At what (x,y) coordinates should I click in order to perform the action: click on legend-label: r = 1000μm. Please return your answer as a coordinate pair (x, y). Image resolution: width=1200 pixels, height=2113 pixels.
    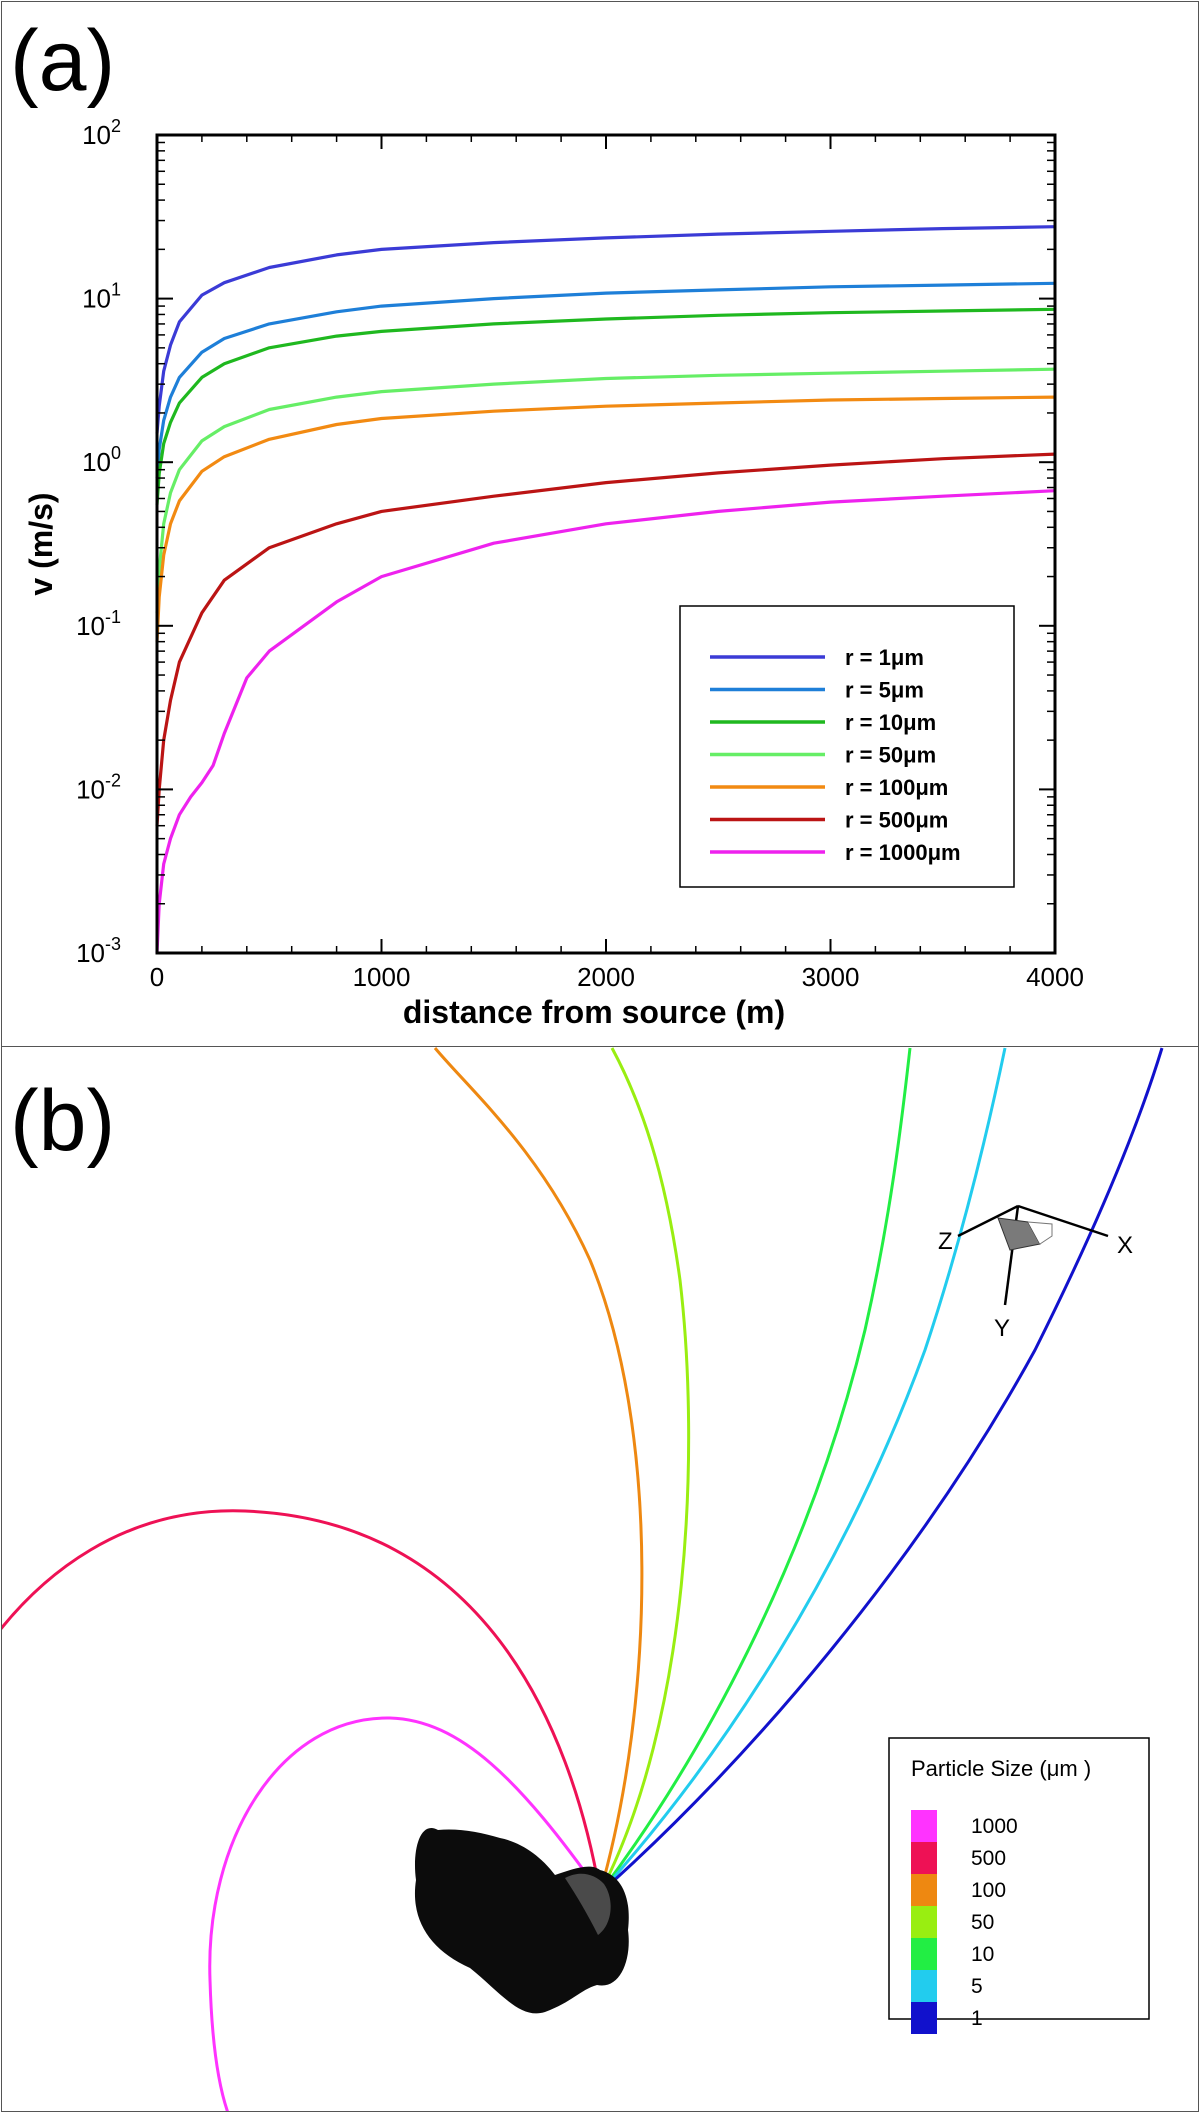
    Looking at the image, I should click on (903, 852).